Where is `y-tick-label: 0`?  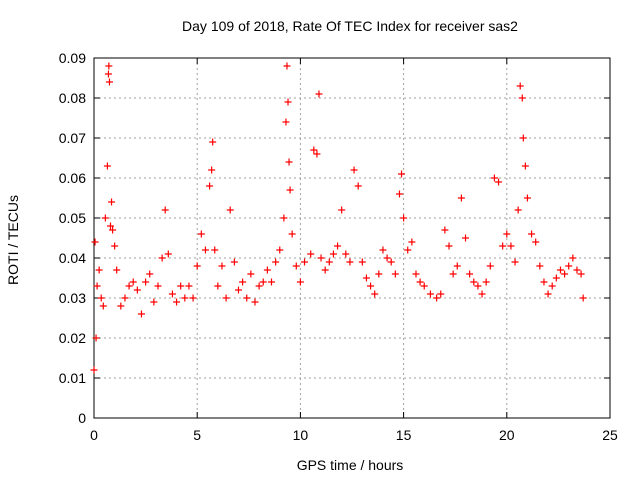 y-tick-label: 0 is located at coordinates (82, 418).